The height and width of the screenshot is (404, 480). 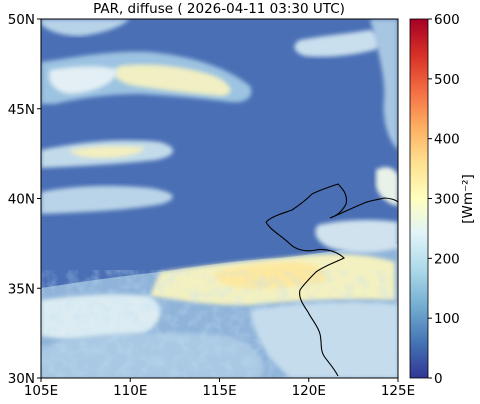 I want to click on colorbar-tick-label: 200, so click(x=447, y=259).